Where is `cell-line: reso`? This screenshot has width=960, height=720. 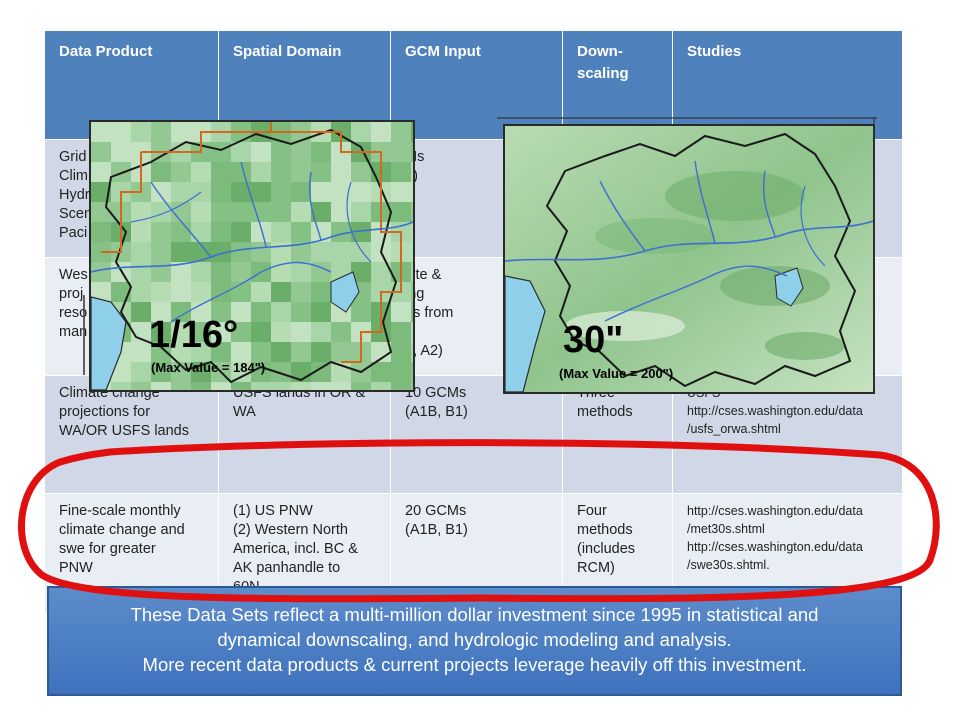
cell-line: reso is located at coordinates (73, 313).